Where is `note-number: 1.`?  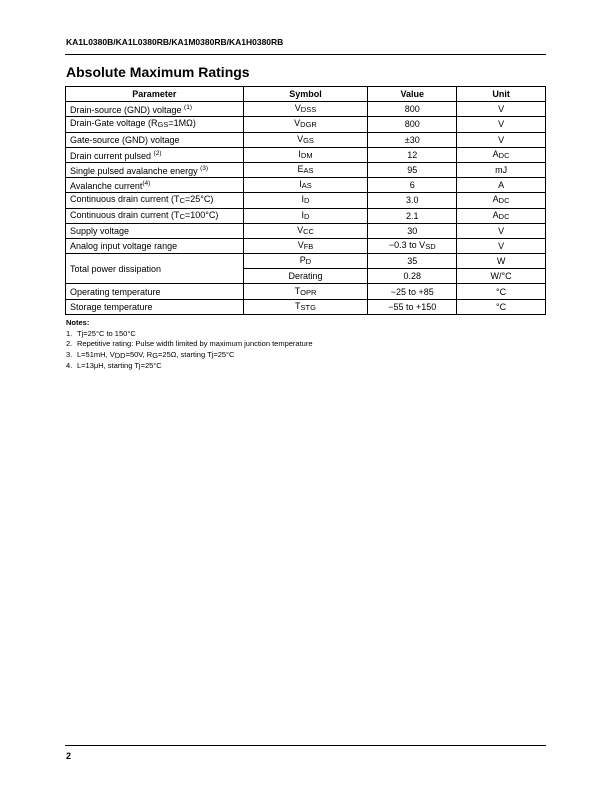 note-number: 1. is located at coordinates (69, 333).